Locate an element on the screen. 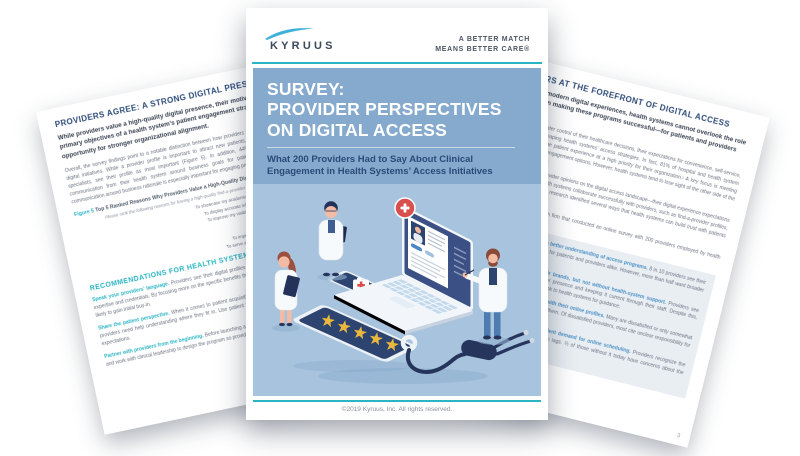 This screenshot has width=800, height=456. cover-masthead: KYRUUS A BETTER MATCH MEANS BETTER CARE® is located at coordinates (397, 35).